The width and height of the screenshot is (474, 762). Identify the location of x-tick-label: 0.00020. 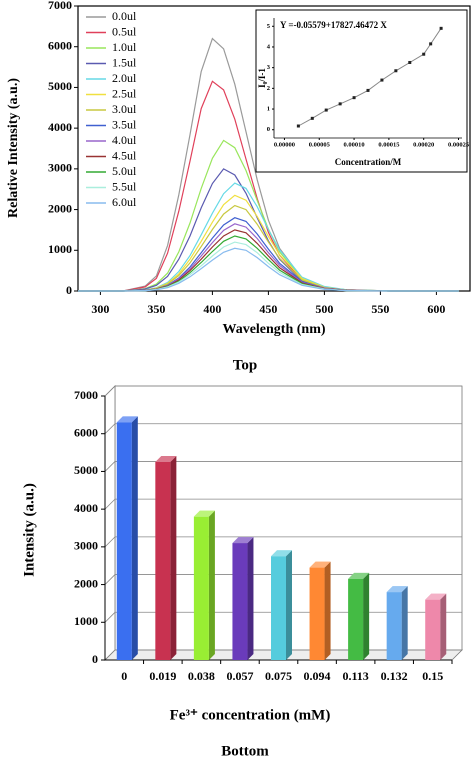
(423, 144).